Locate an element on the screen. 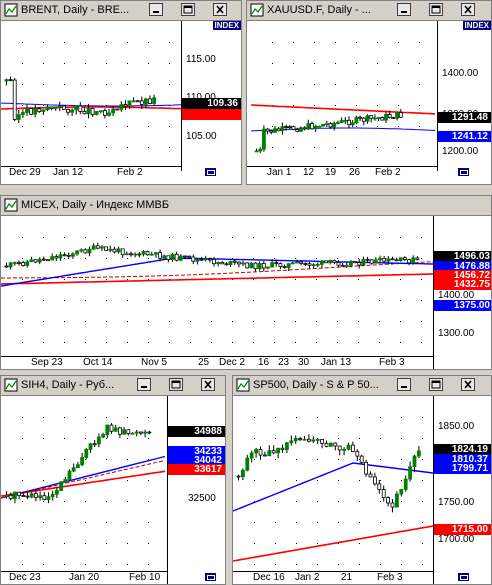 This screenshot has width=492, height=585. time-axis: Jan 1 12 19 26 Feb 2 is located at coordinates (342, 172).